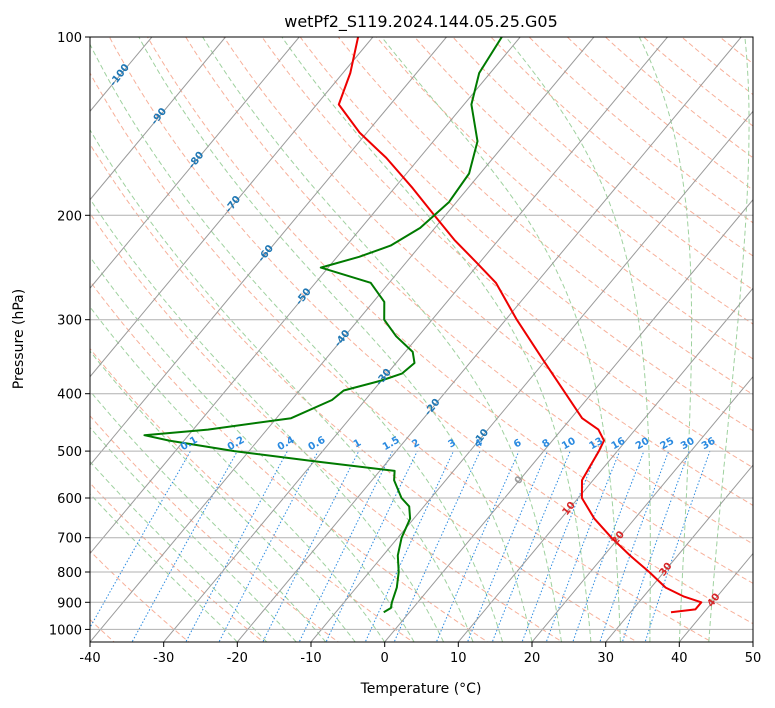 The height and width of the screenshot is (708, 775). Describe the element at coordinates (665, 570) in the screenshot. I see `isotherm-label: 30` at that location.